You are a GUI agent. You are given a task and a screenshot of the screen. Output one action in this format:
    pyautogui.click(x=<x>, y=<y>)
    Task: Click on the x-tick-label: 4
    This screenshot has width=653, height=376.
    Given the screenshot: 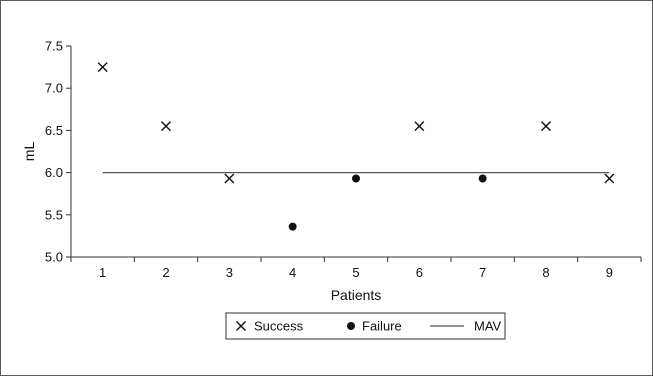 What is the action you would take?
    pyautogui.click(x=292, y=272)
    